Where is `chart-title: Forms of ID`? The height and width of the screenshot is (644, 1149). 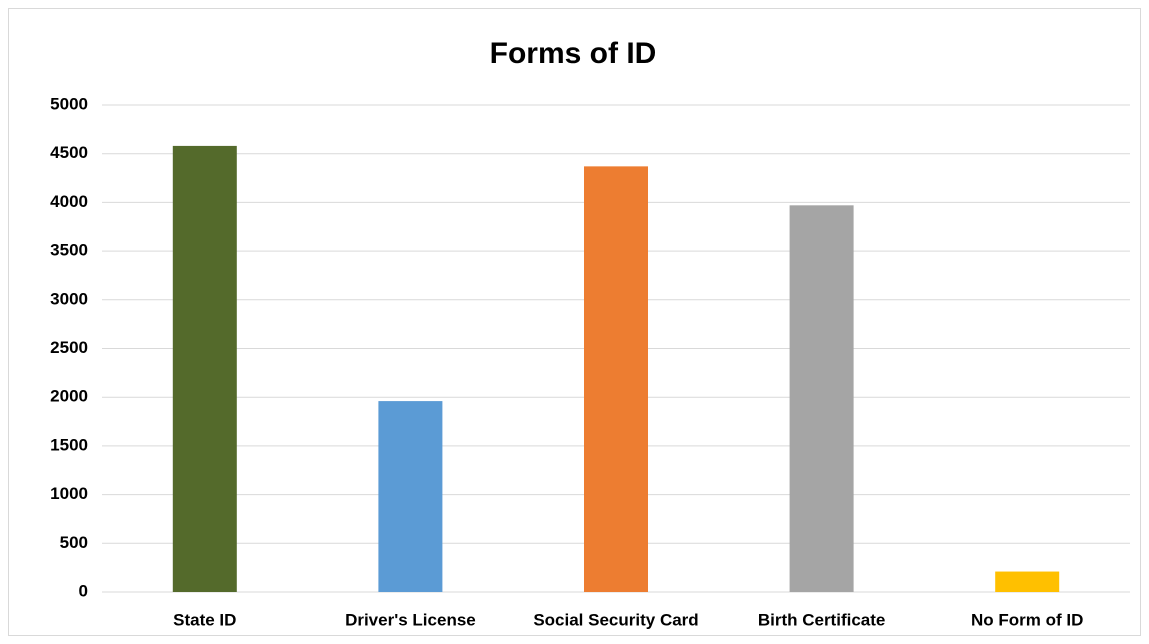
chart-title: Forms of ID is located at coordinates (573, 53).